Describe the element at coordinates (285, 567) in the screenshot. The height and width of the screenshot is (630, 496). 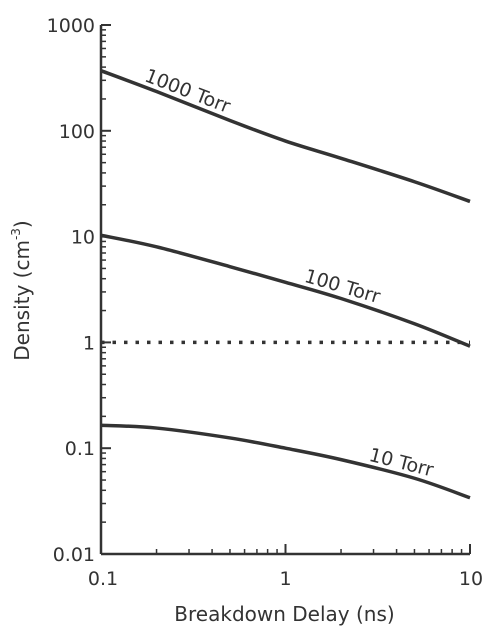
I see `x-axis: 0.1 1 10` at that location.